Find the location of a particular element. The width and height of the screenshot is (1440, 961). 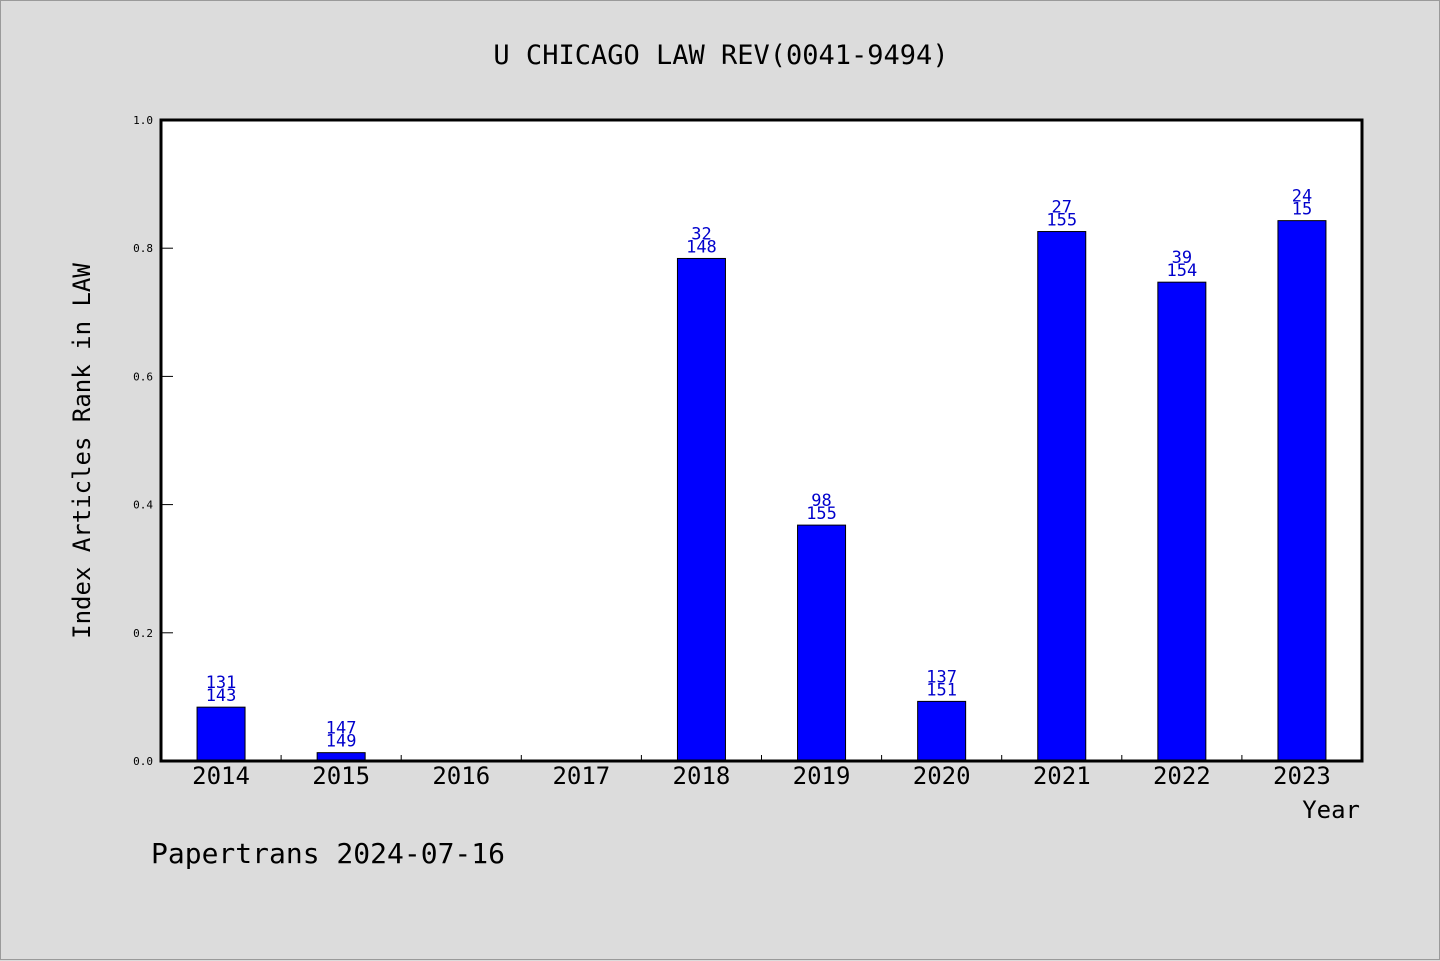

y-tick-label: 0.4 is located at coordinates (143, 505).